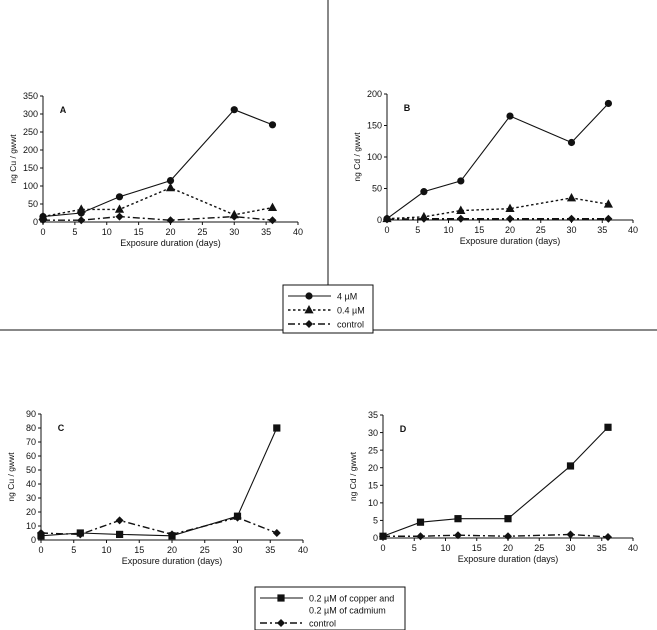  What do you see at coordinates (158, 201) in the screenshot?
I see `series-triangle` at bounding box center [158, 201].